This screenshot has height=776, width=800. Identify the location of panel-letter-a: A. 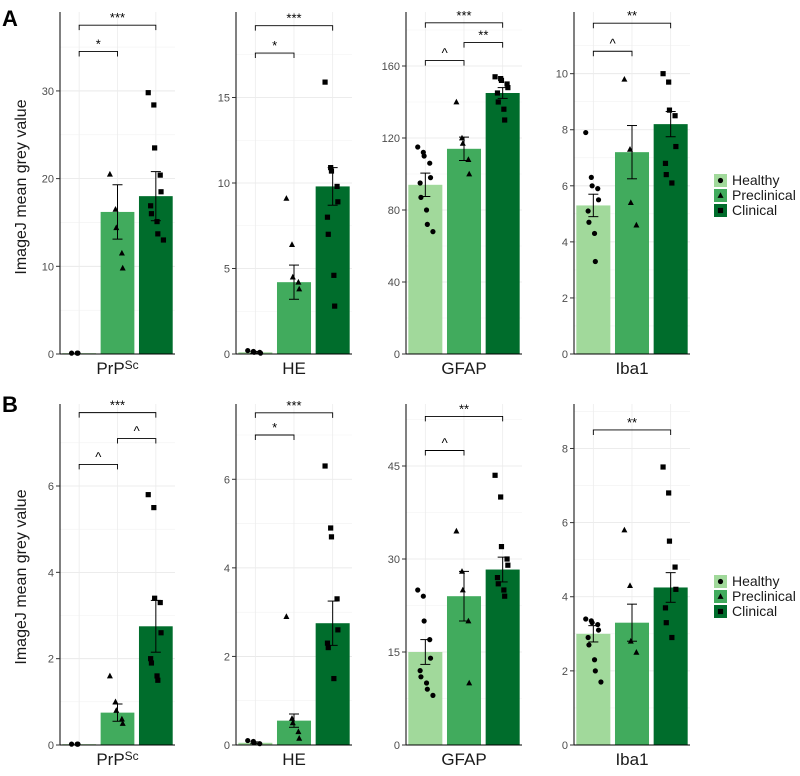
(10, 18).